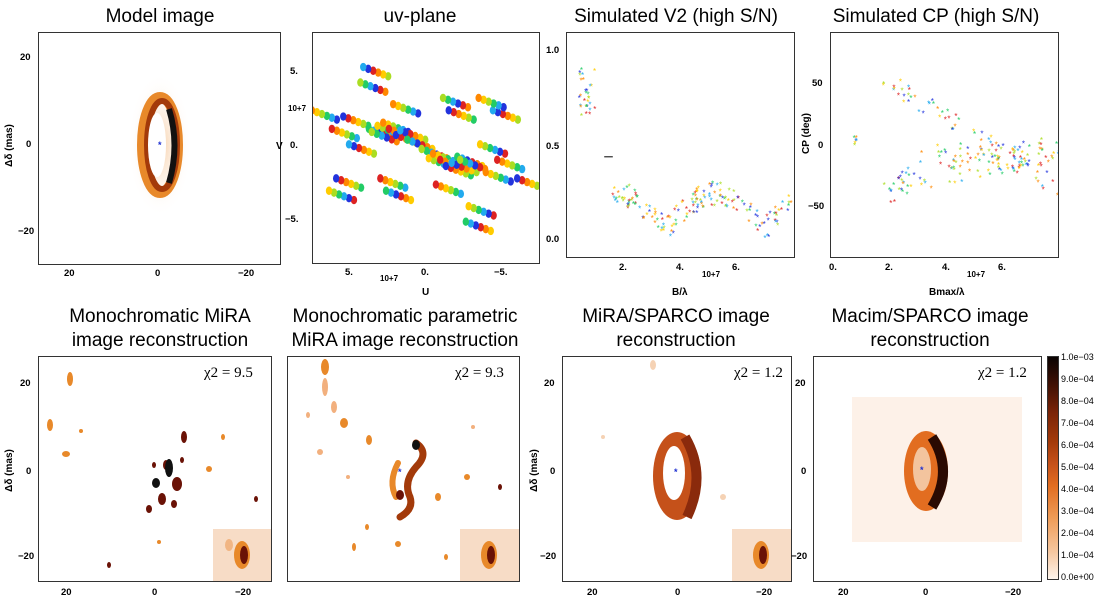  Describe the element at coordinates (548, 556) in the screenshot. I see `sparco-ytick-m20: −20` at that location.